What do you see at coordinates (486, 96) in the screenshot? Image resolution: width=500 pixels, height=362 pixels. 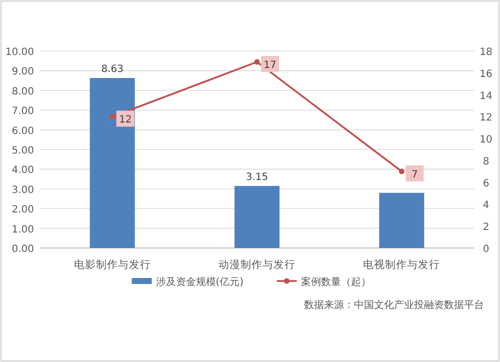 I see `y2-tick-label: 14` at bounding box center [486, 96].